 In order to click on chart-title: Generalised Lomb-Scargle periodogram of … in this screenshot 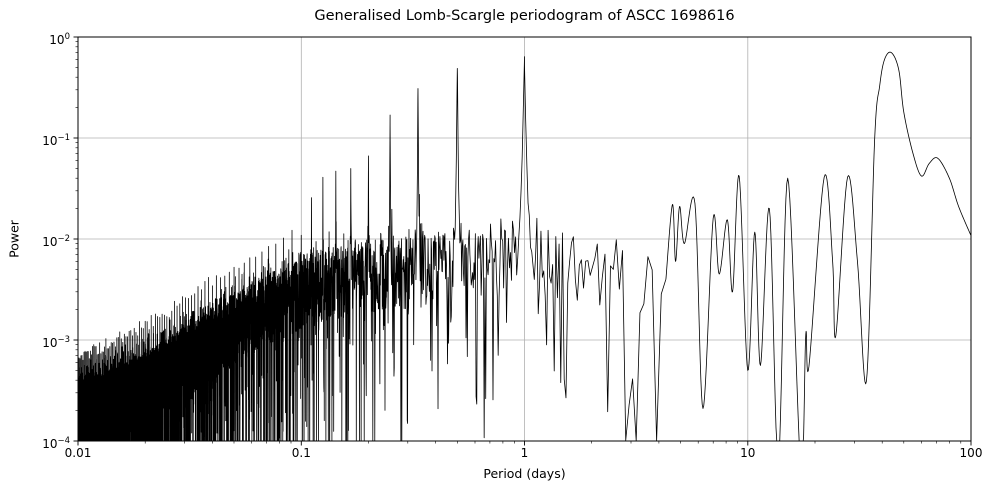, I will do `click(524, 16)`.